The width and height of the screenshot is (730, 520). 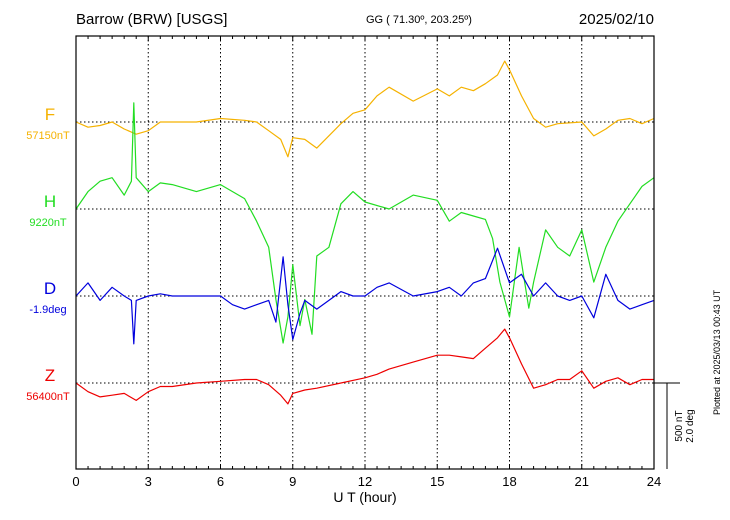 I want to click on baseline-value-d: -1.9deg, so click(x=47, y=310).